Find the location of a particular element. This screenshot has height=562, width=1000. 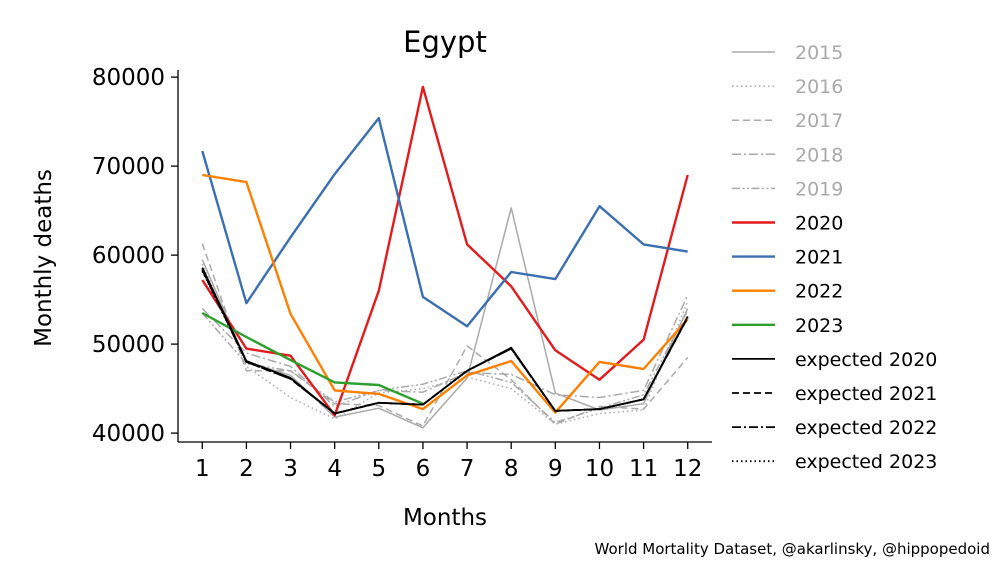

x-tick-label: 8 is located at coordinates (511, 469).